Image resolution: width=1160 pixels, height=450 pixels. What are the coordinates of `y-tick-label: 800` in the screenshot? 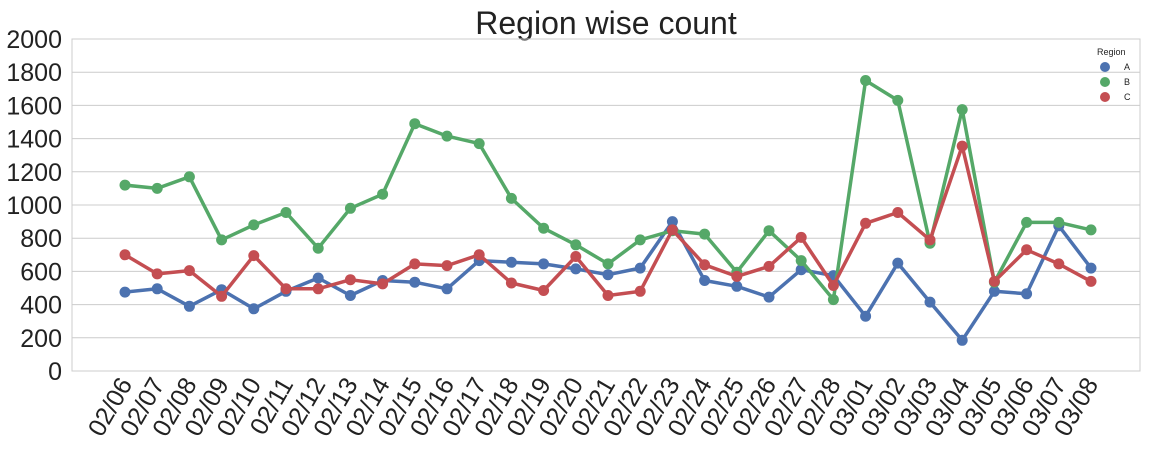 It's located at (41, 239).